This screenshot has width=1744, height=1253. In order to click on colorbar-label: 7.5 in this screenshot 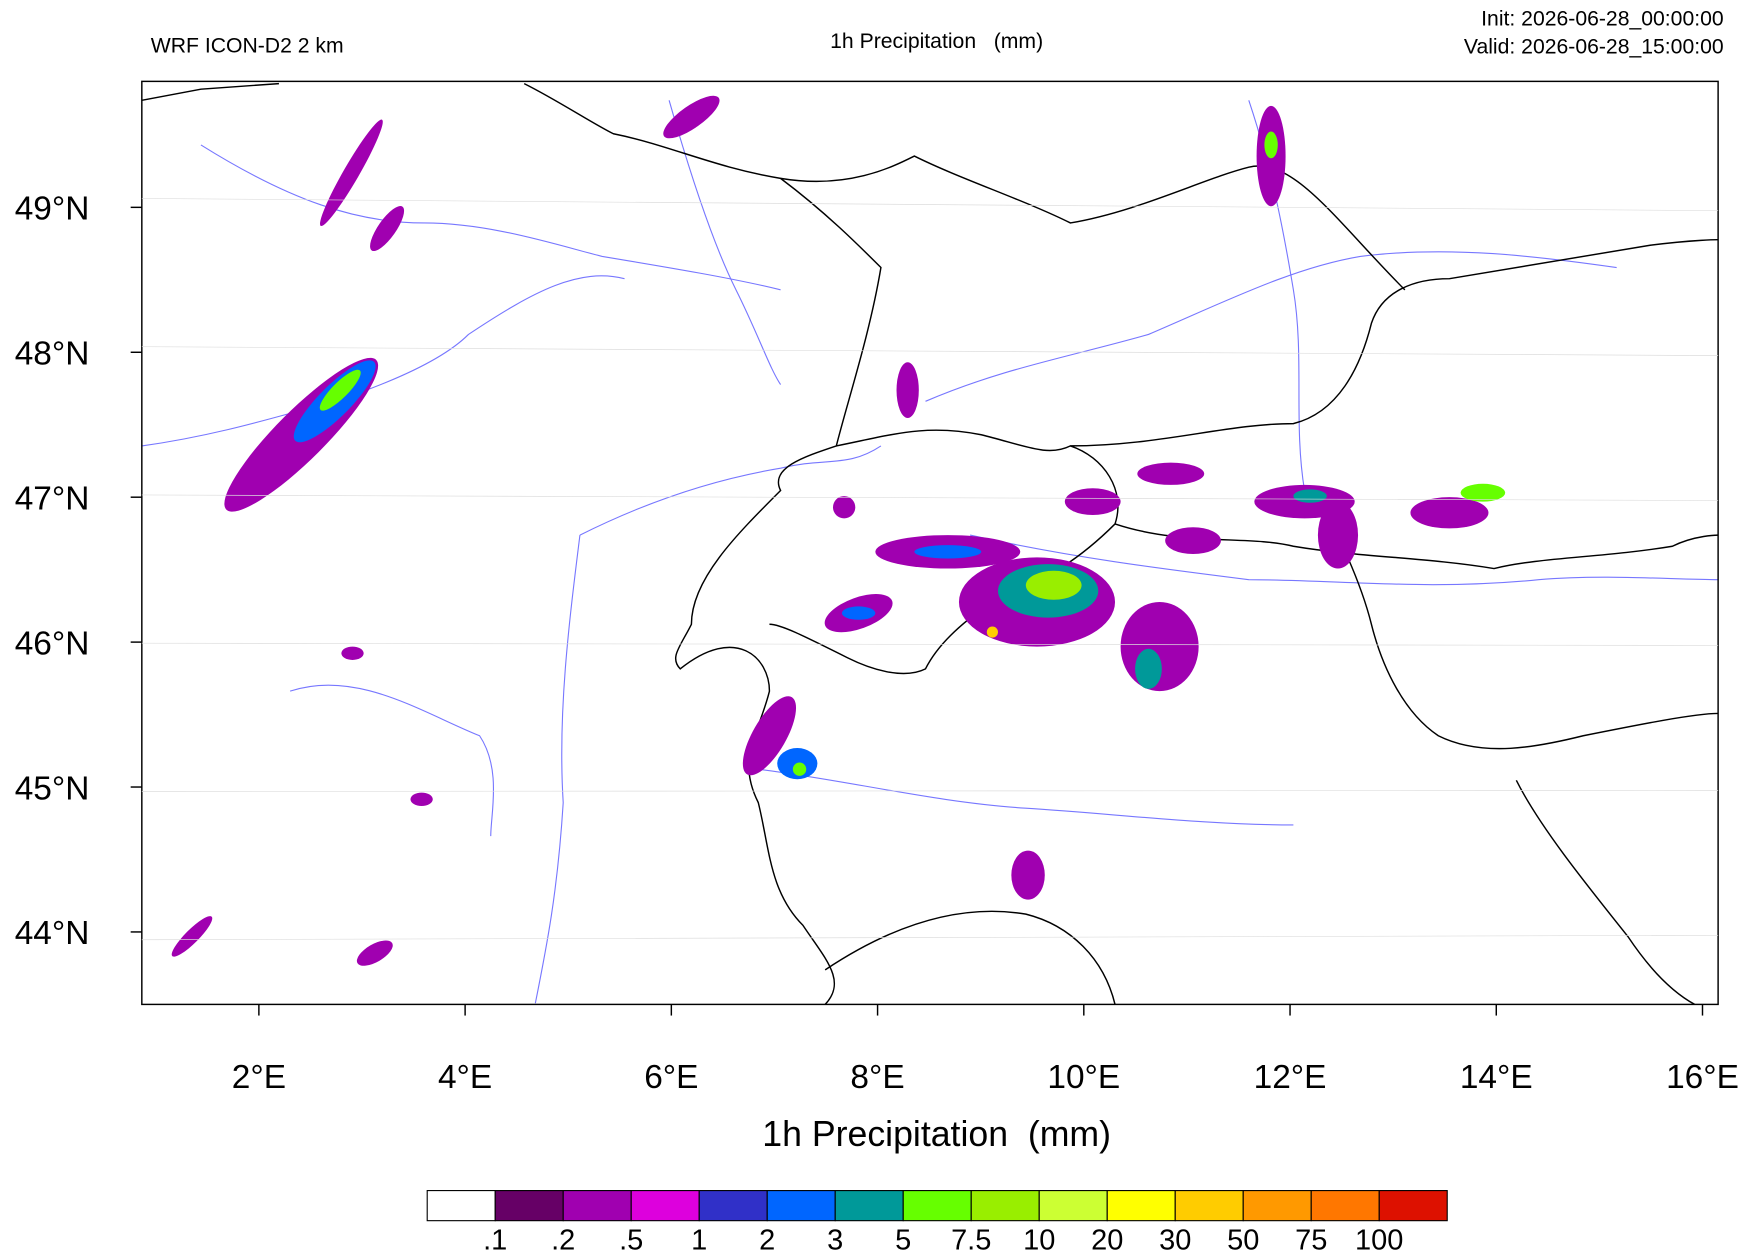, I will do `click(971, 1239)`.